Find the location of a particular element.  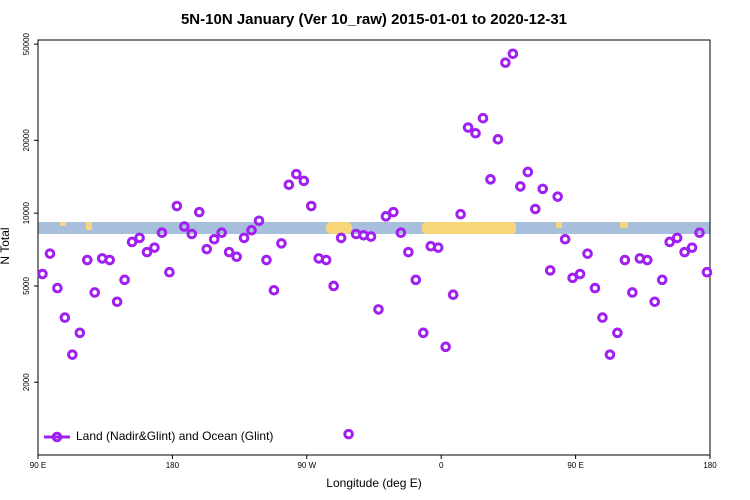

map-strip is located at coordinates (374, 228).